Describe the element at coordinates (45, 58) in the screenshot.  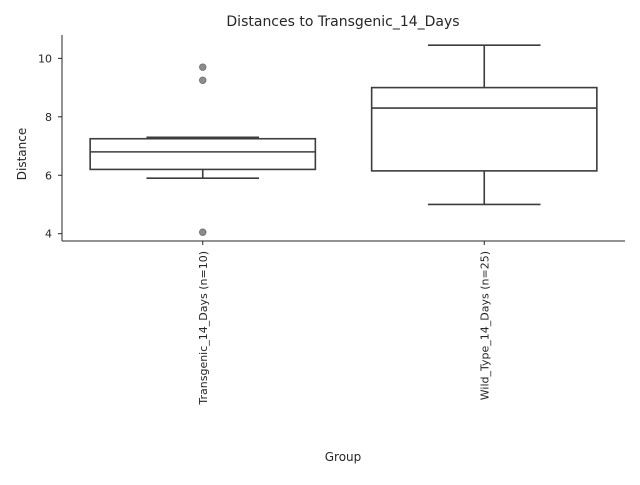
I see `y-tick-label: 10` at that location.